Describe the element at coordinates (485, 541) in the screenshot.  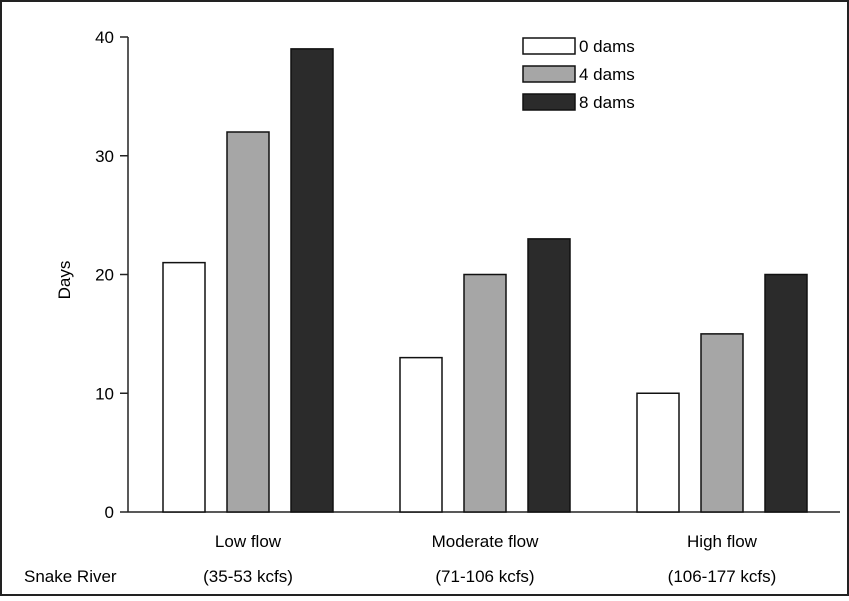
I see `category-label: Moderate flow` at that location.